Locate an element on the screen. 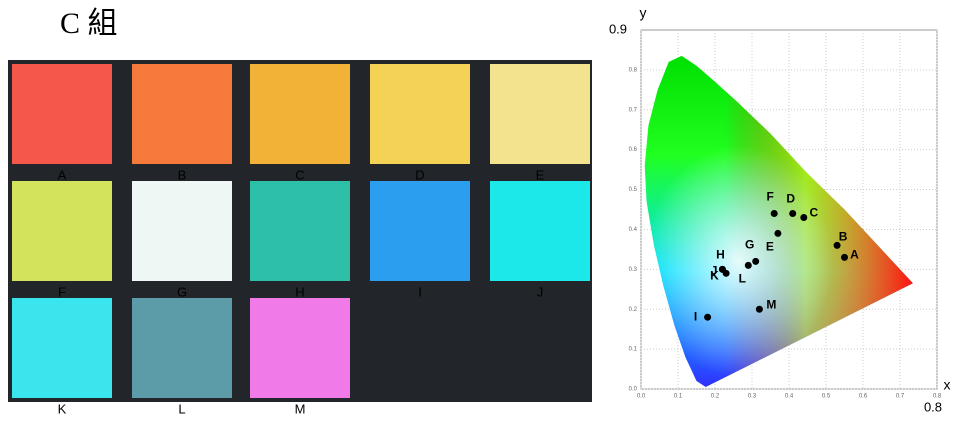 The height and width of the screenshot is (426, 955). point-label: G is located at coordinates (749, 245).